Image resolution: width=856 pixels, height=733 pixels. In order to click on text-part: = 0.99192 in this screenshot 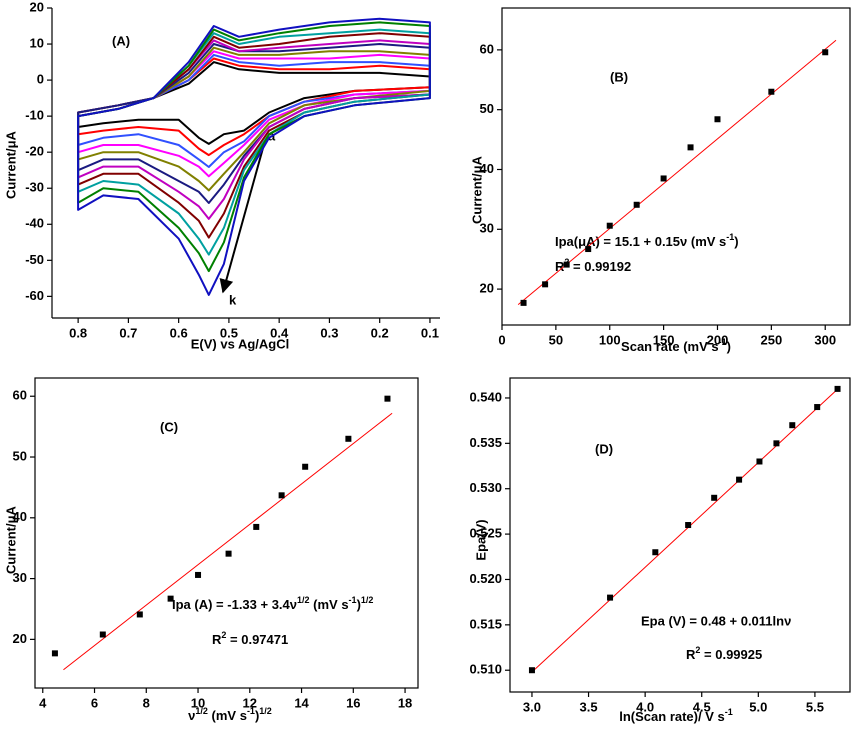, I will do `click(600, 266)`.